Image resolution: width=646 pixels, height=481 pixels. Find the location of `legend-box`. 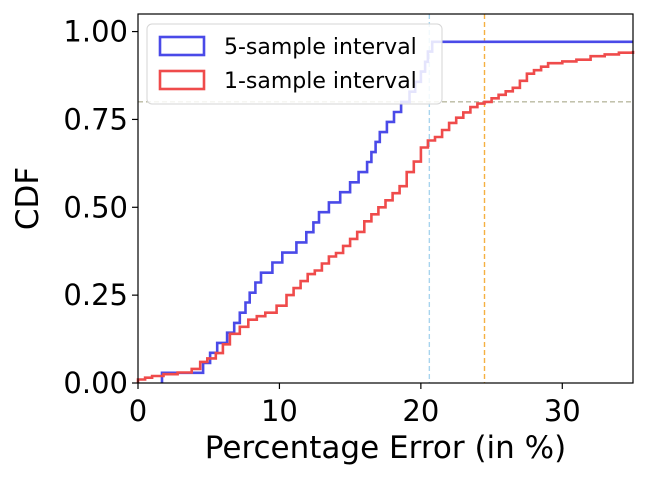

legend-box is located at coordinates (294, 64).